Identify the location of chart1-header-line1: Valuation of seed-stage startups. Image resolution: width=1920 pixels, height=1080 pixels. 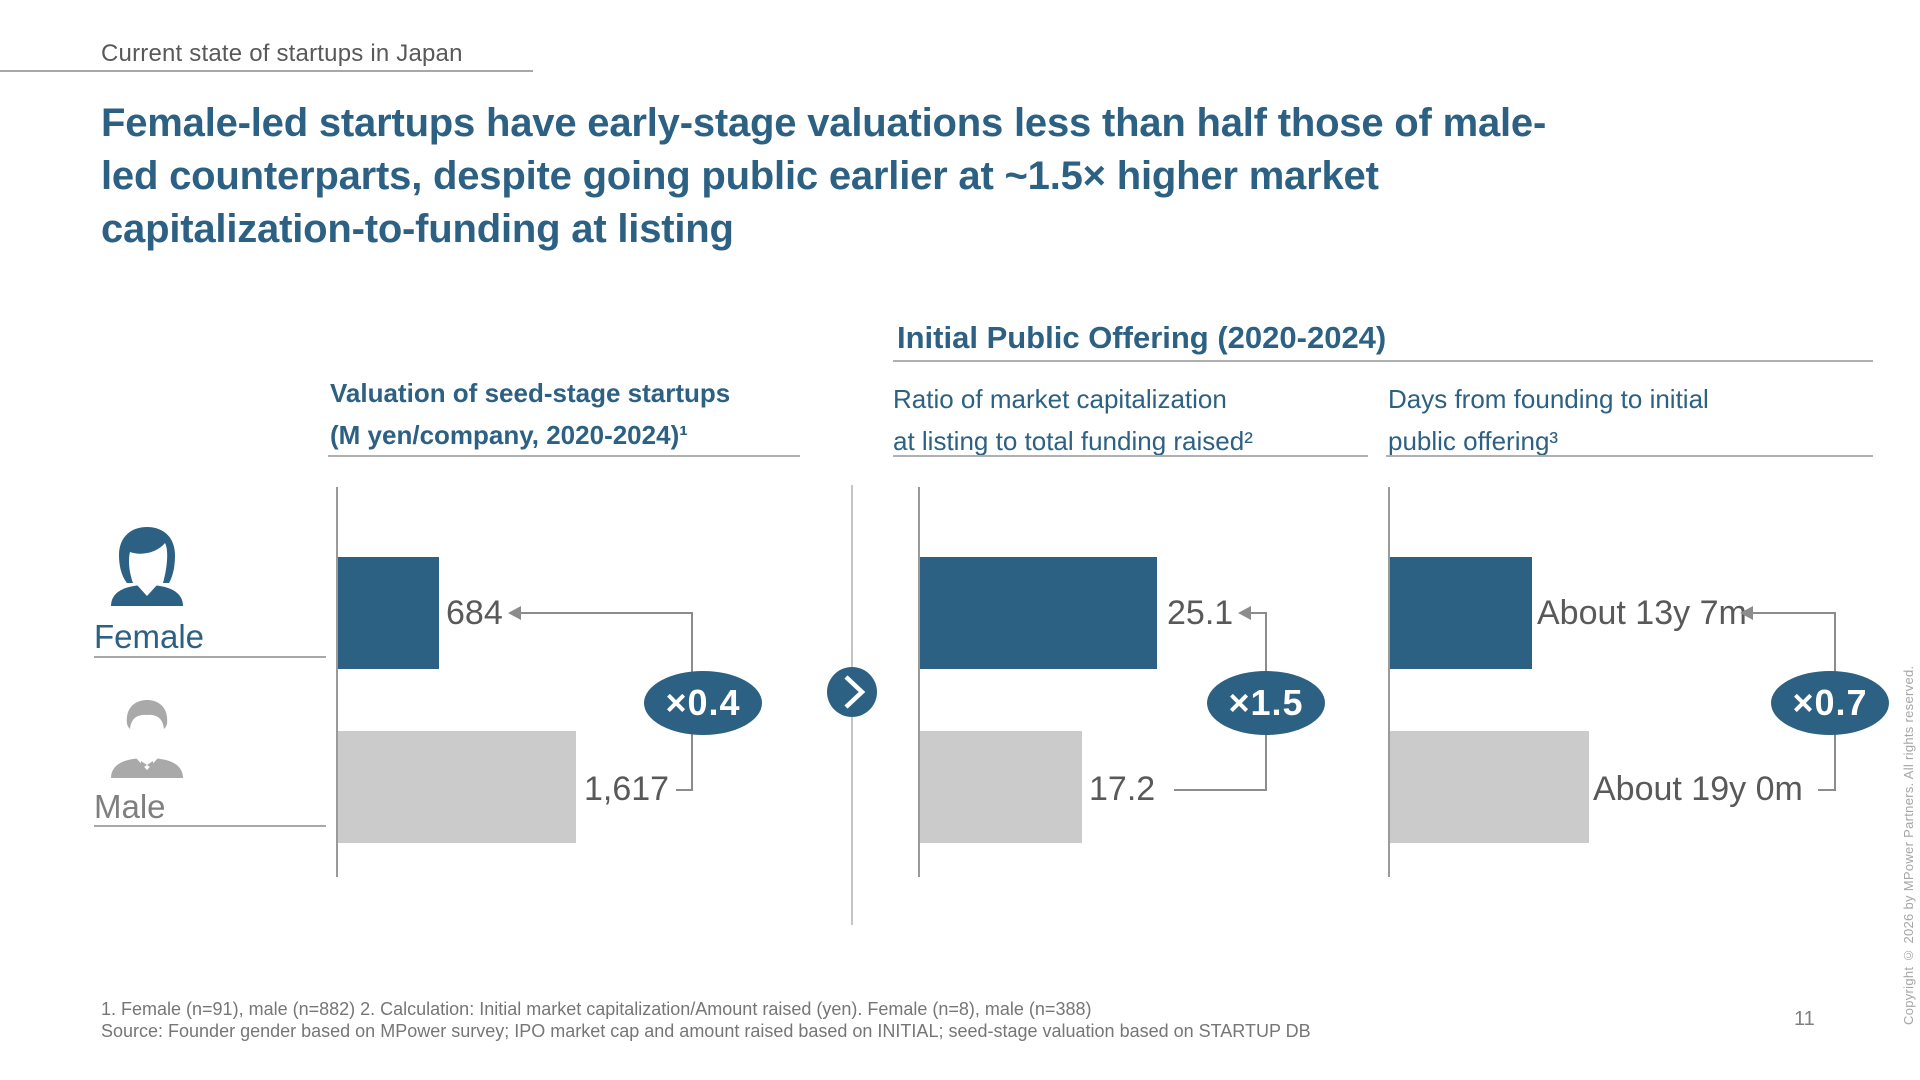
(530, 393).